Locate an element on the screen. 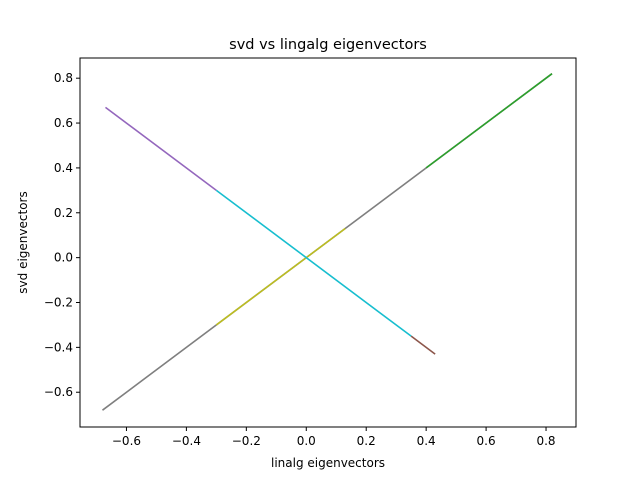 The image size is (640, 480). y-tick-label: 0.4 is located at coordinates (63, 168).